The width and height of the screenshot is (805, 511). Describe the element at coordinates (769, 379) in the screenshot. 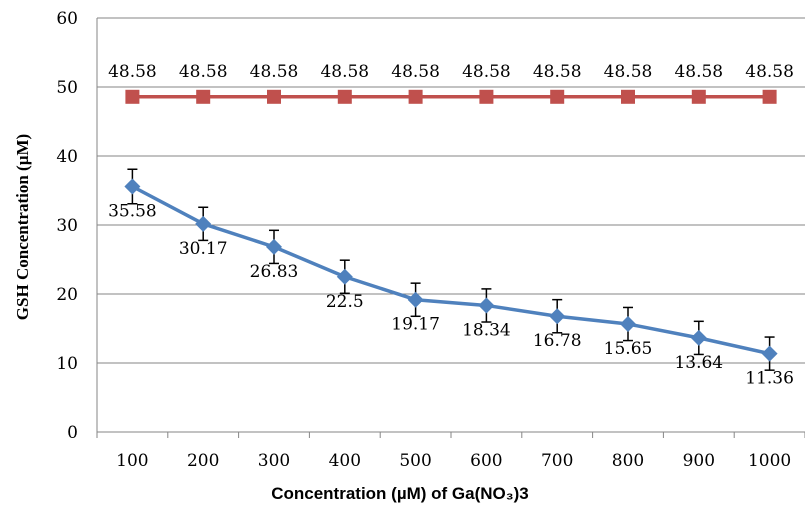

I see `data-label: 11.36` at that location.